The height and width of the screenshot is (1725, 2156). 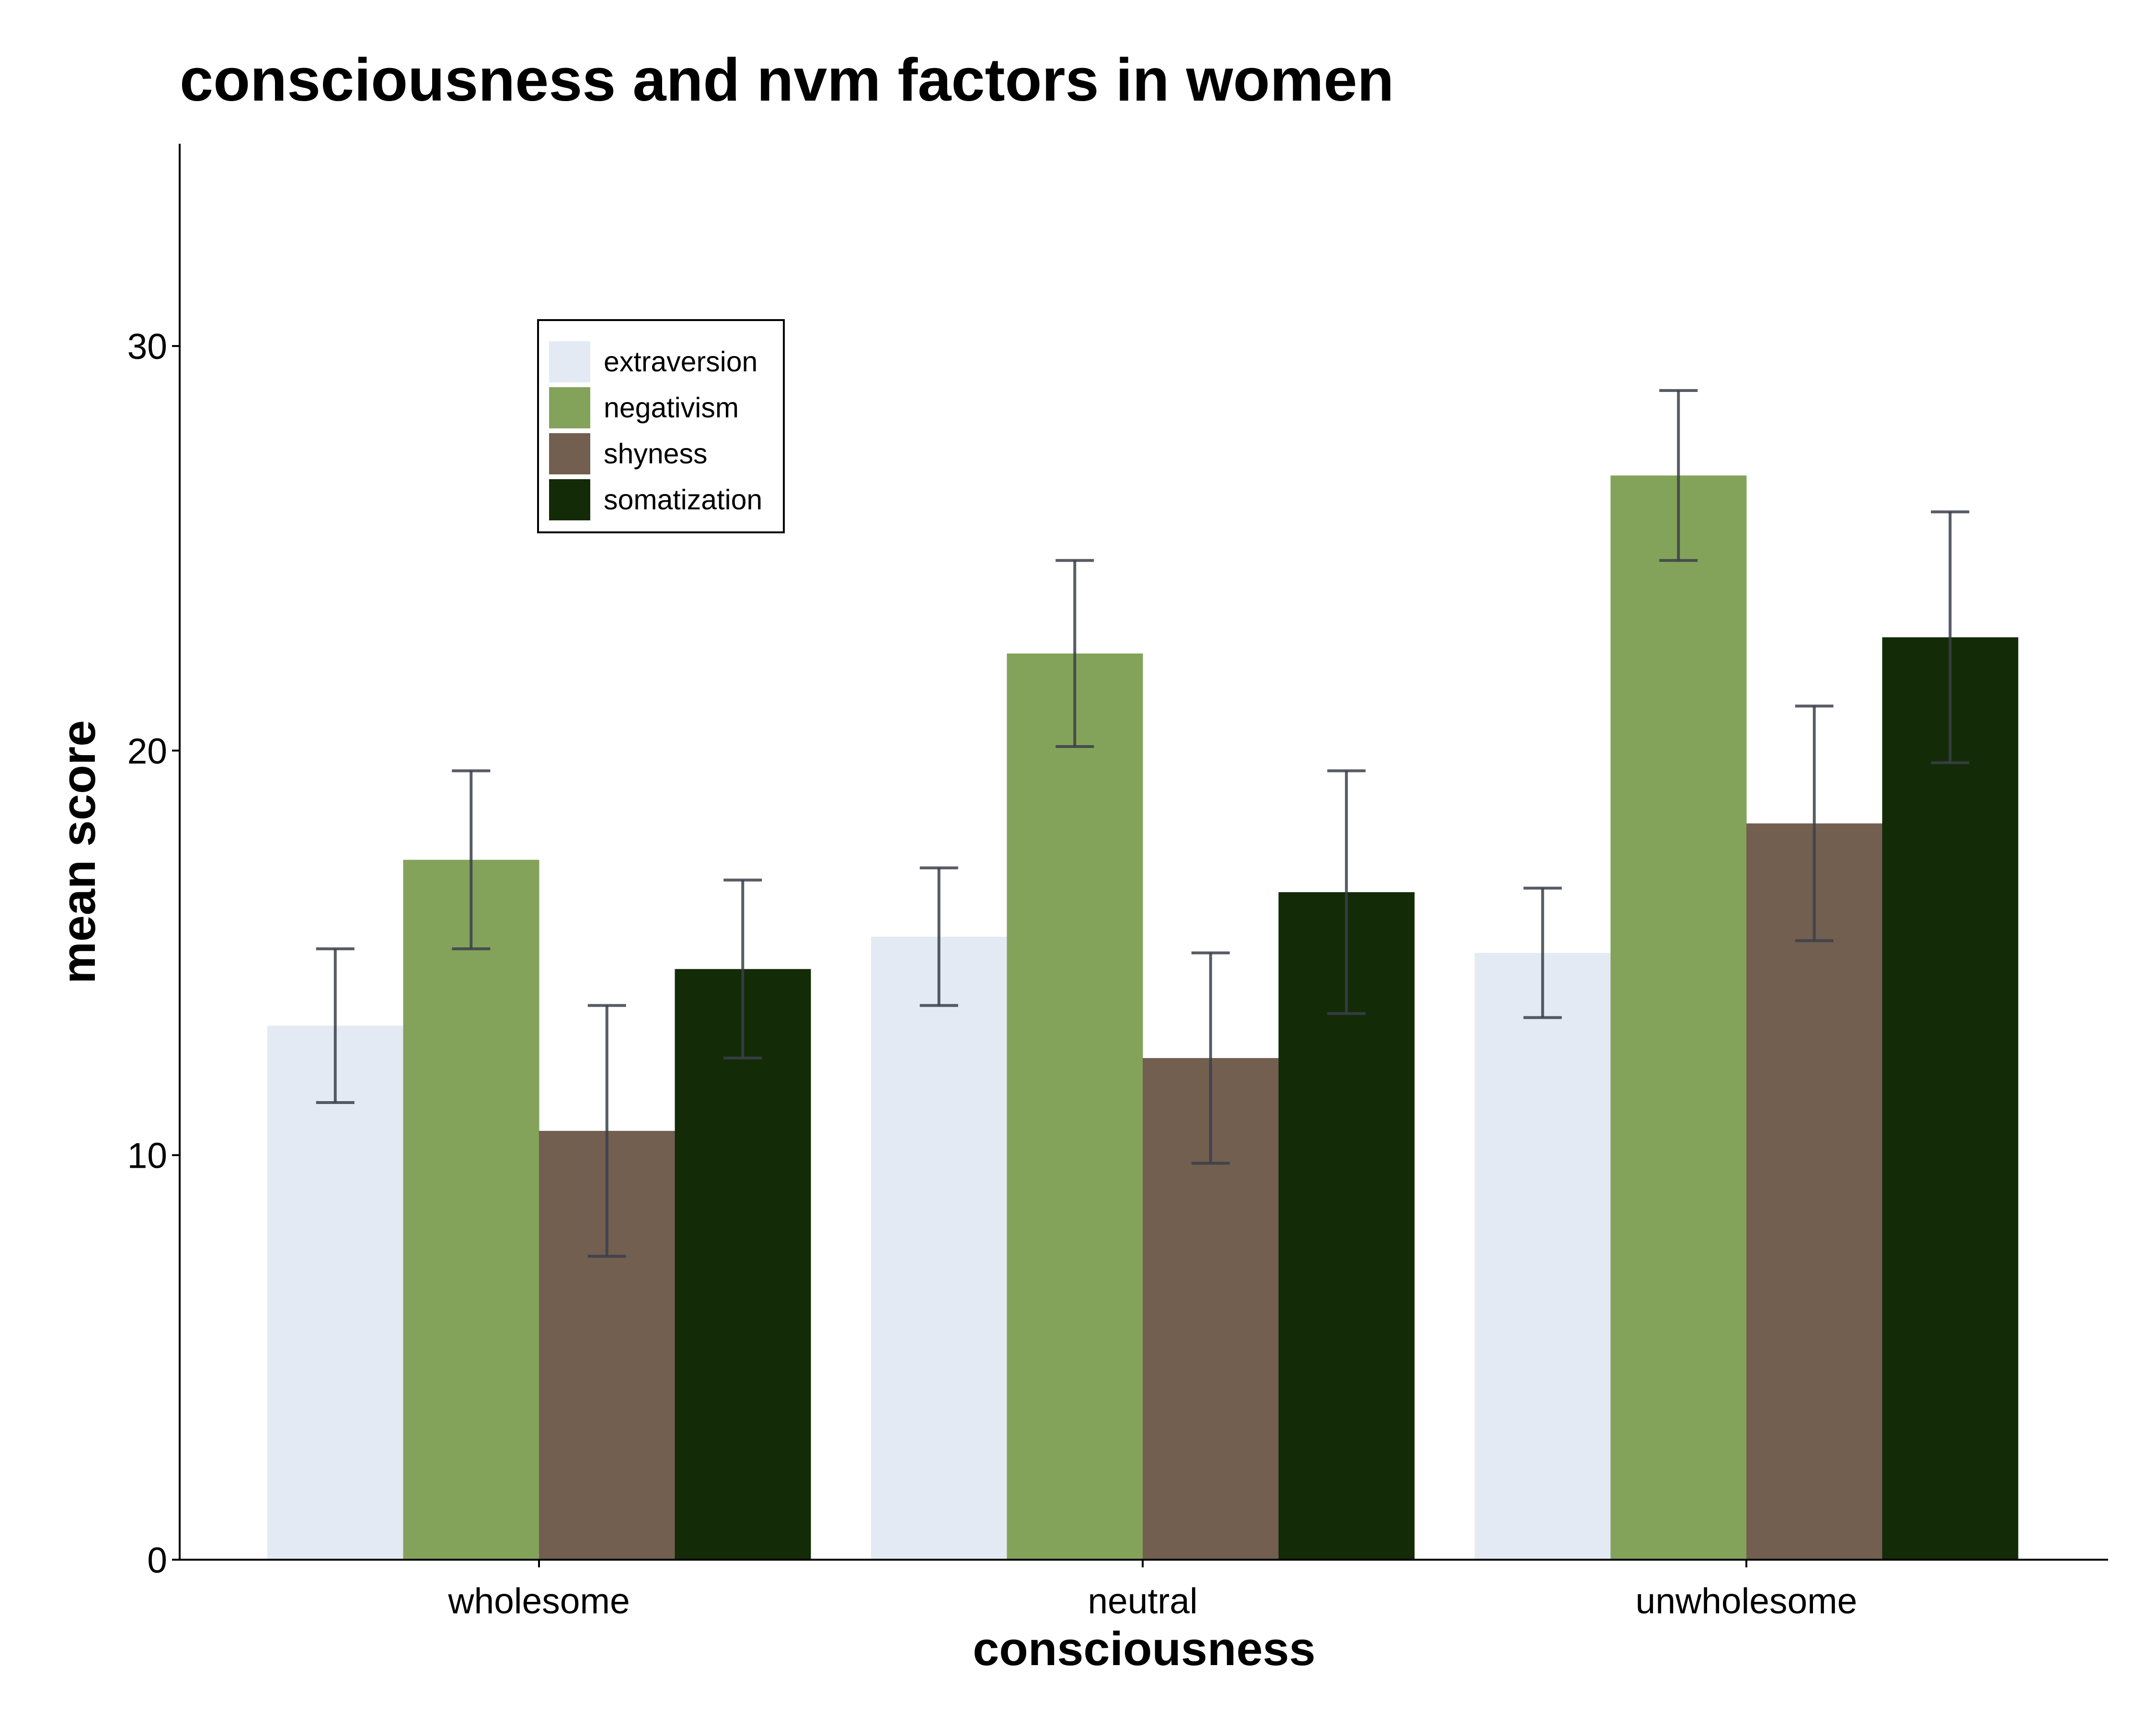 I want to click on y-axis-ticks: 0 10 20 30, so click(x=153, y=953).